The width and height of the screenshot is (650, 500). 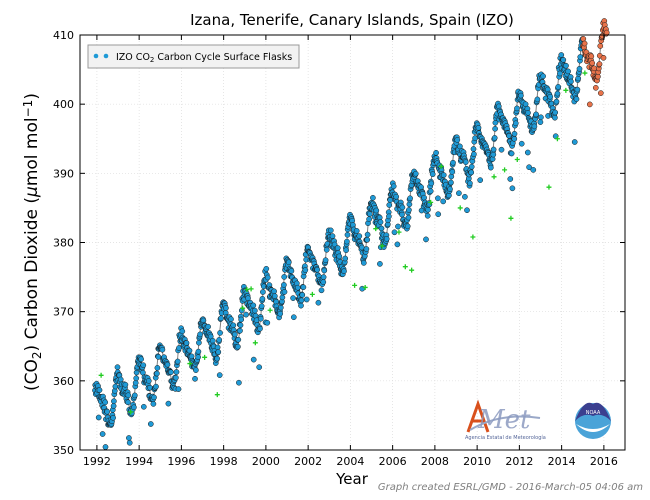 What do you see at coordinates (593, 420) in the screenshot?
I see `noaa-logo: NOAA` at bounding box center [593, 420].